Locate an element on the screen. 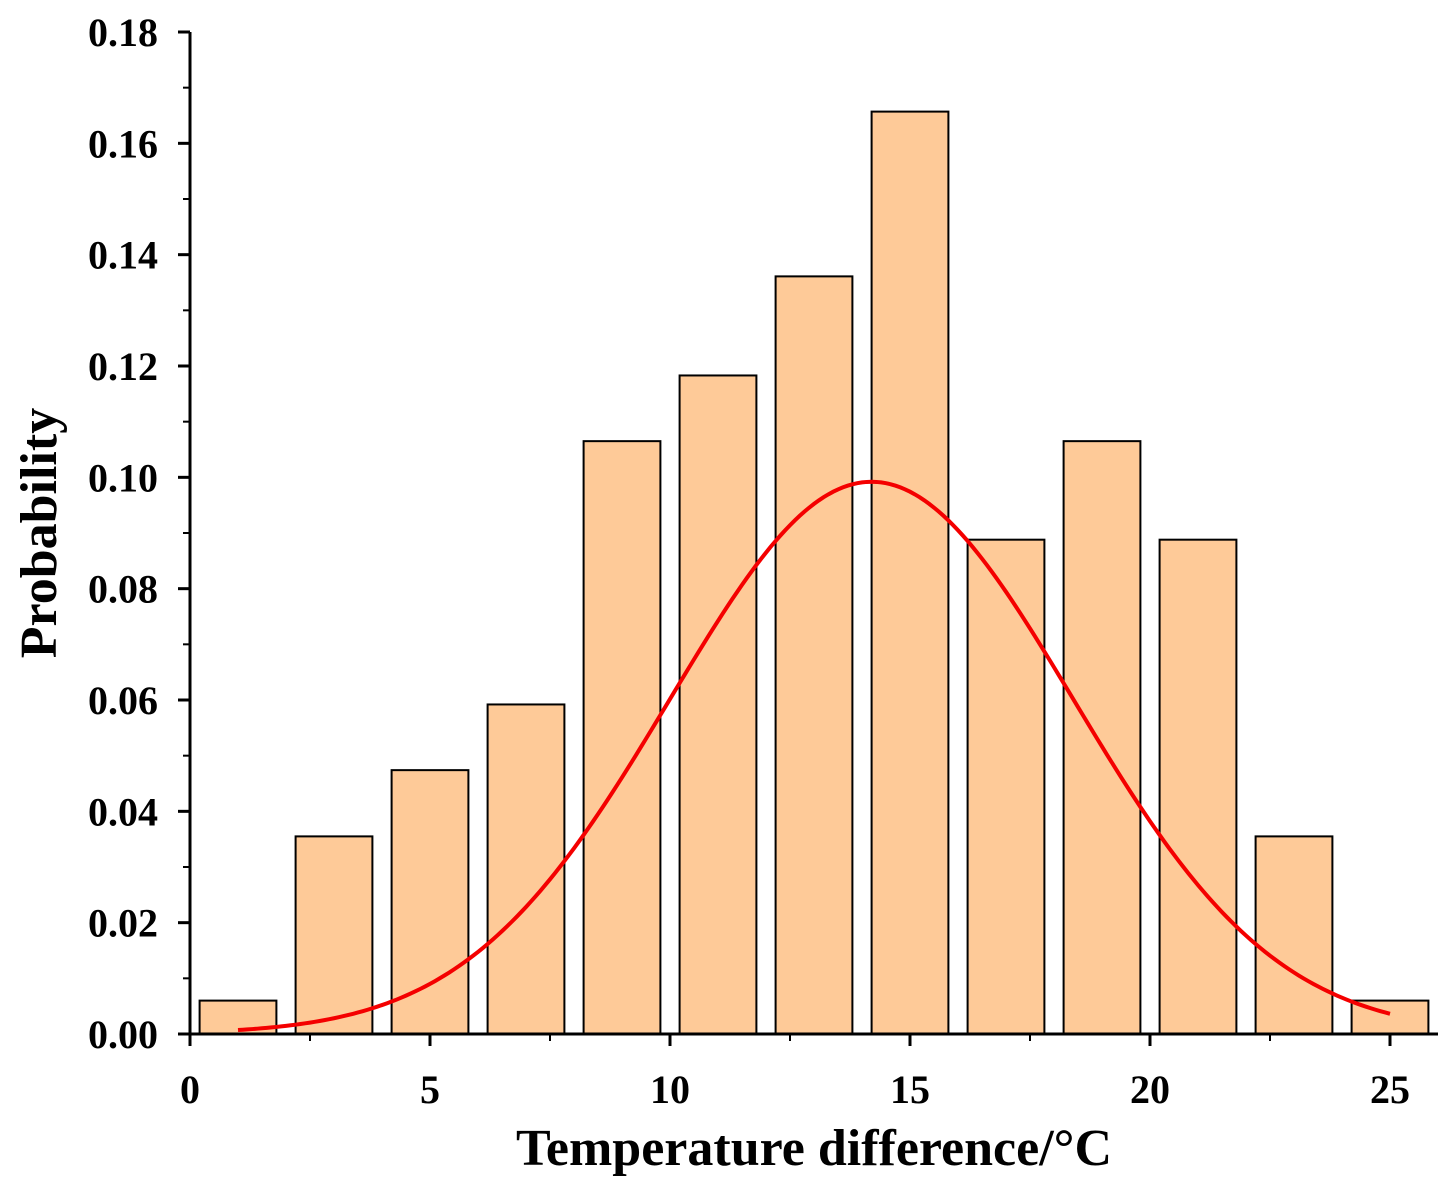  x-tick-label: 25 is located at coordinates (1390, 1089).